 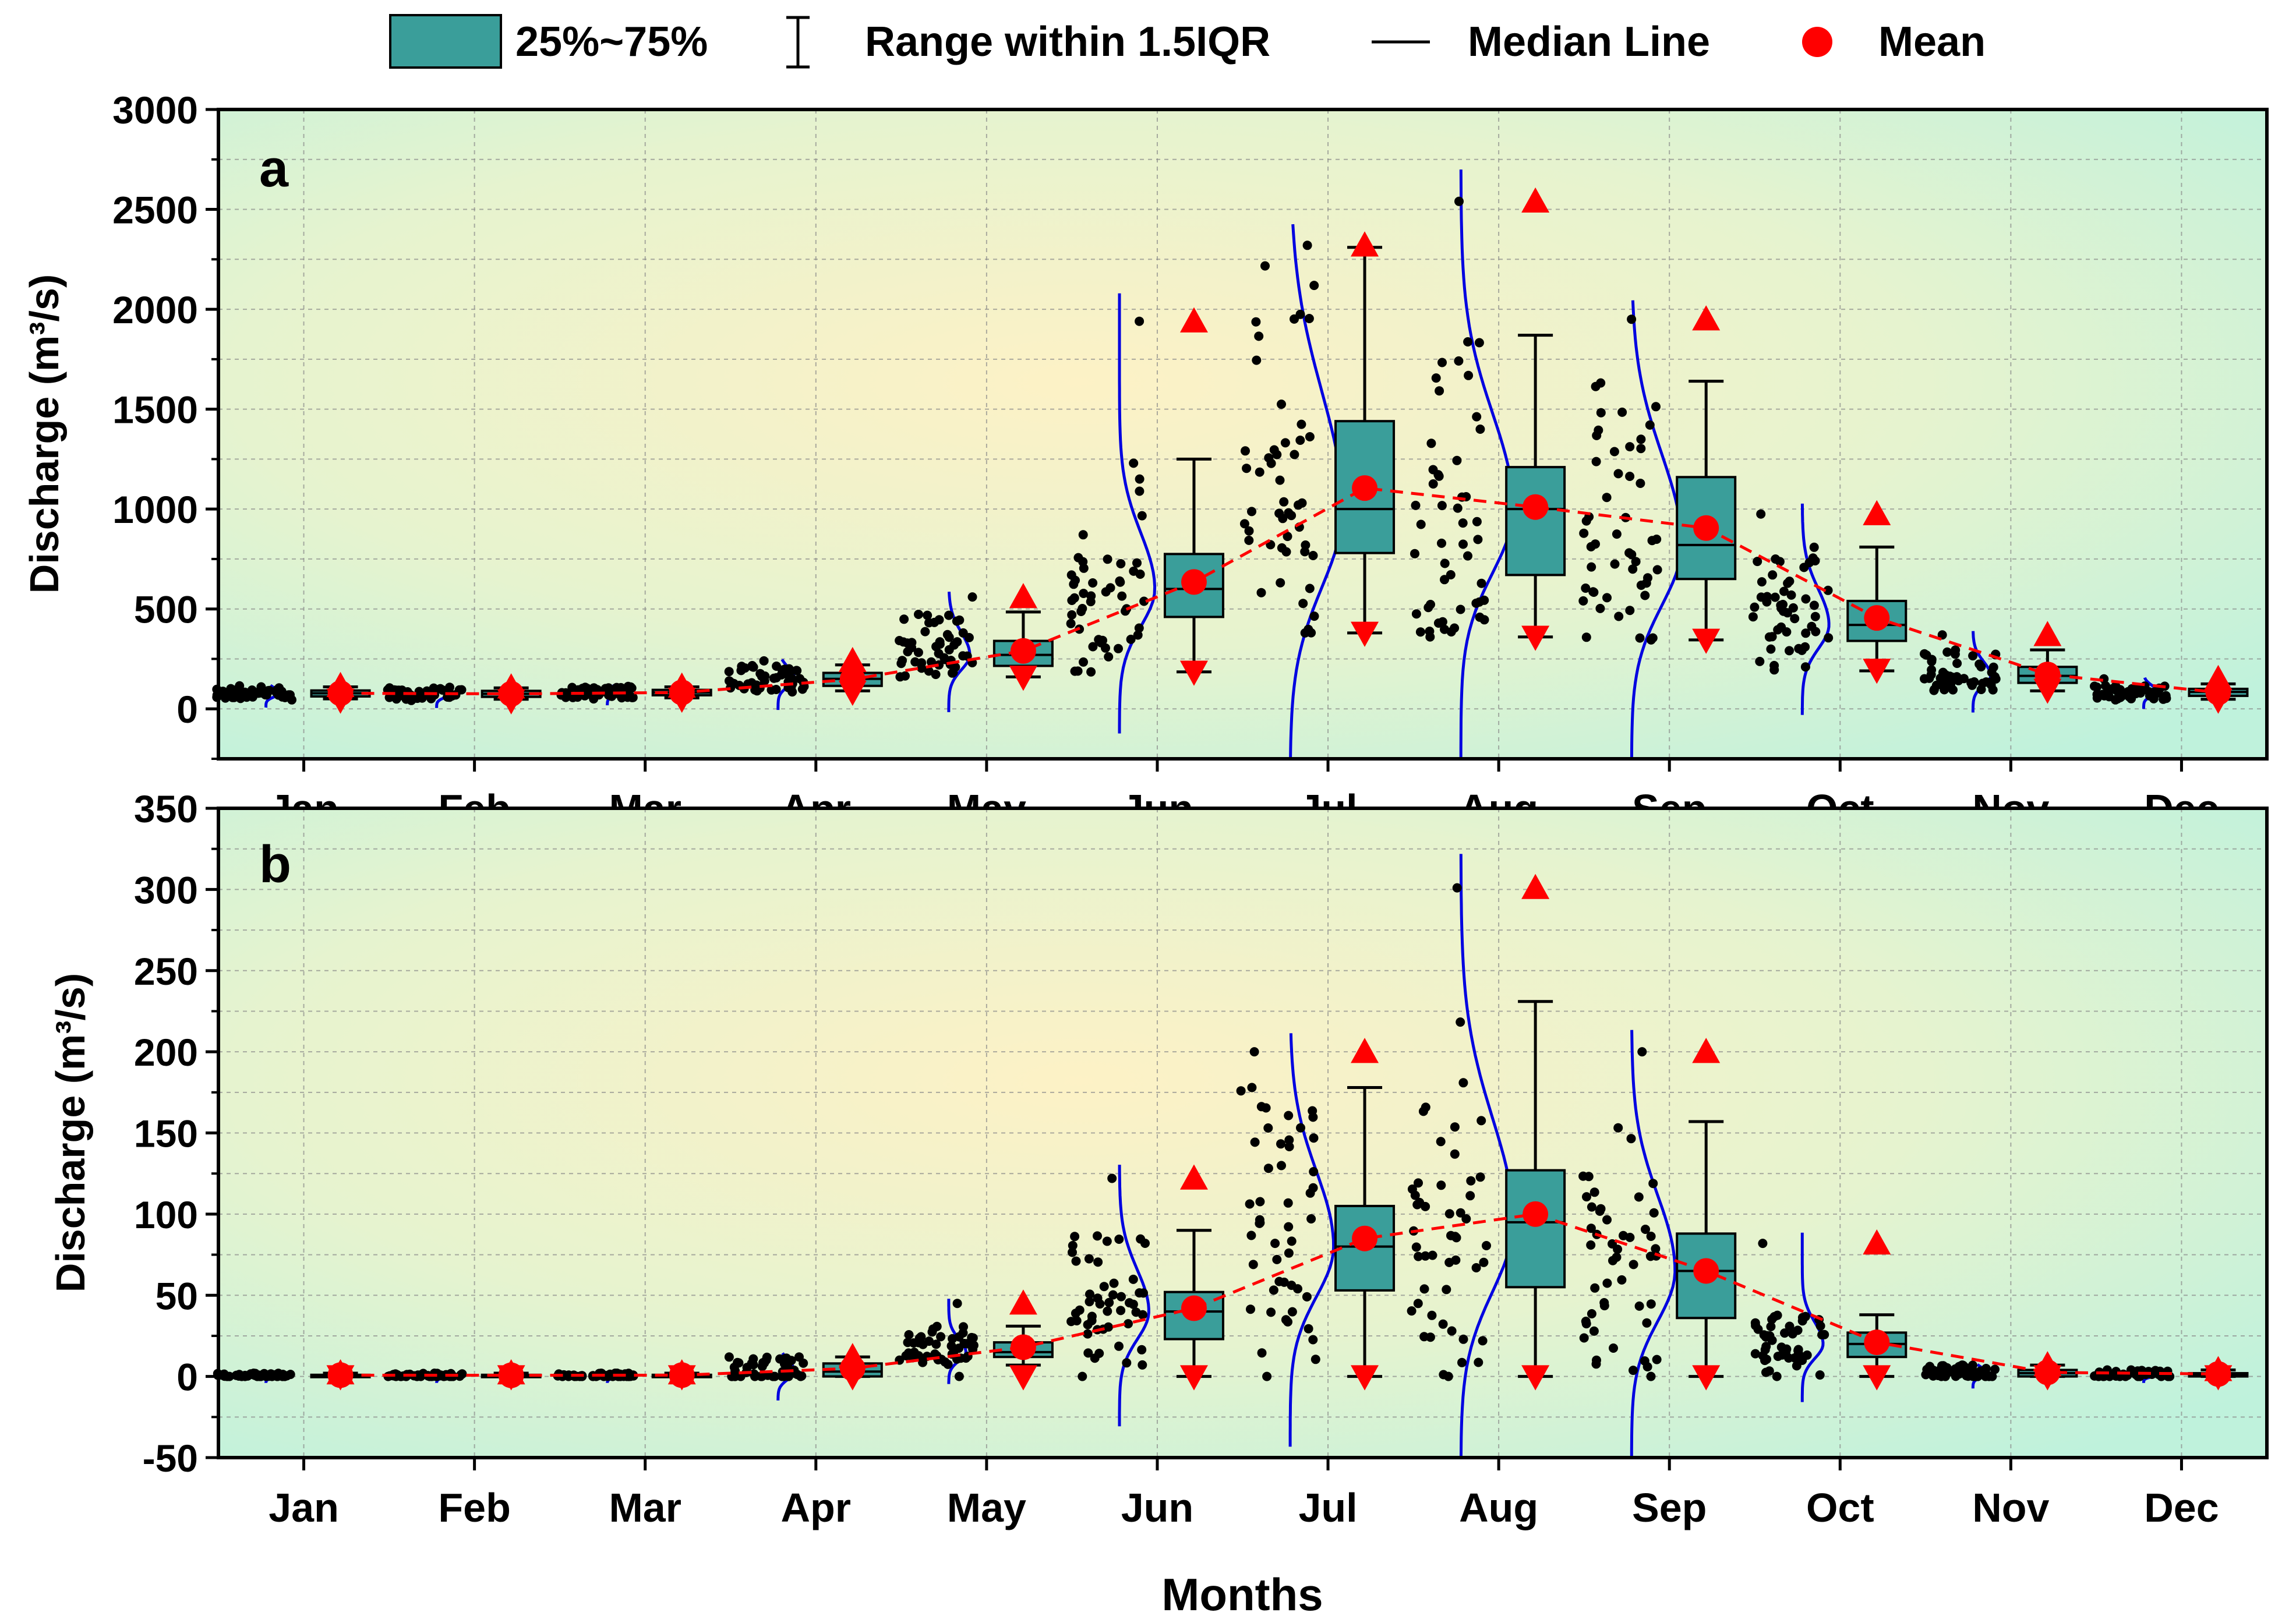 What do you see at coordinates (1242, 1593) in the screenshot?
I see `x-axis-title: Months` at bounding box center [1242, 1593].